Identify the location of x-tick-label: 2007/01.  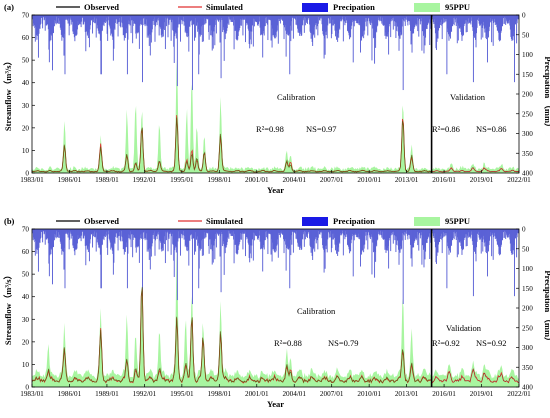
(332, 180).